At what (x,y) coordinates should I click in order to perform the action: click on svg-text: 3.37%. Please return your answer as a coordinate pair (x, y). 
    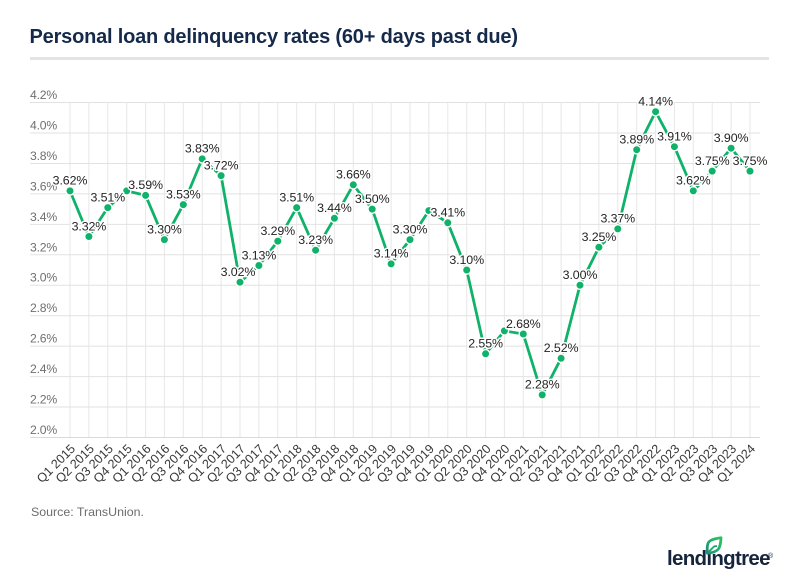
    Looking at the image, I should click on (617, 219).